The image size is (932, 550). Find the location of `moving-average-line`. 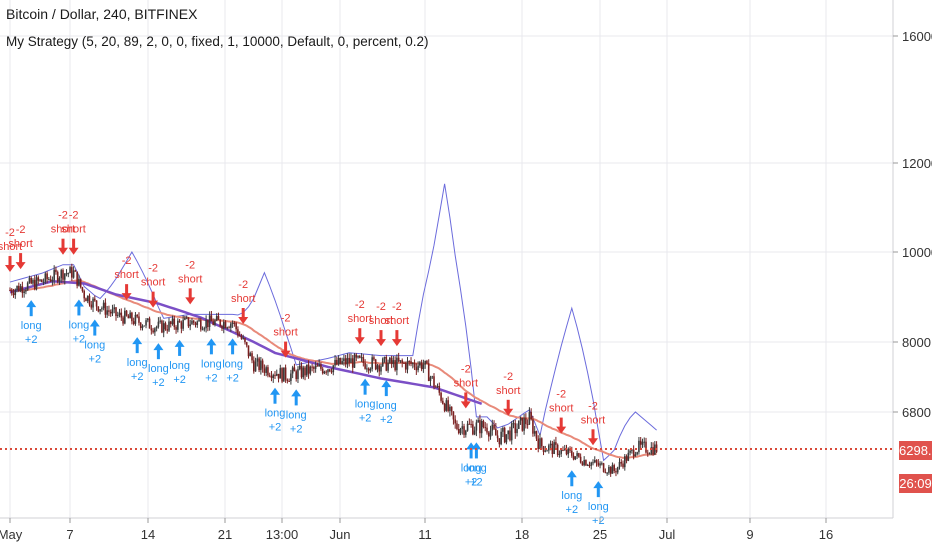

moving-average-line is located at coordinates (246, 343).